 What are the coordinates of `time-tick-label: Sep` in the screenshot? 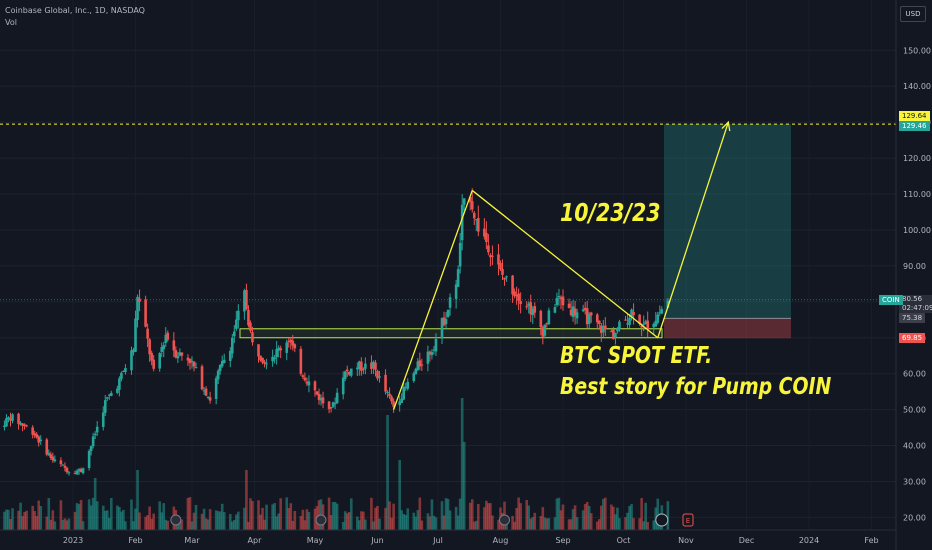 It's located at (562, 540).